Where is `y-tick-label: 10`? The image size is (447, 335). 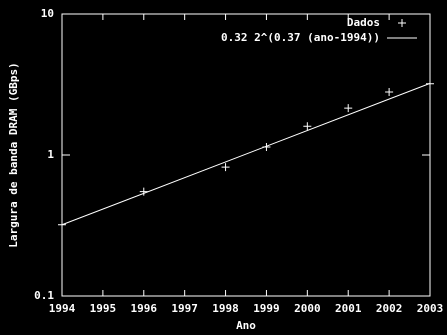
y-tick-label: 10 is located at coordinates (47, 13).